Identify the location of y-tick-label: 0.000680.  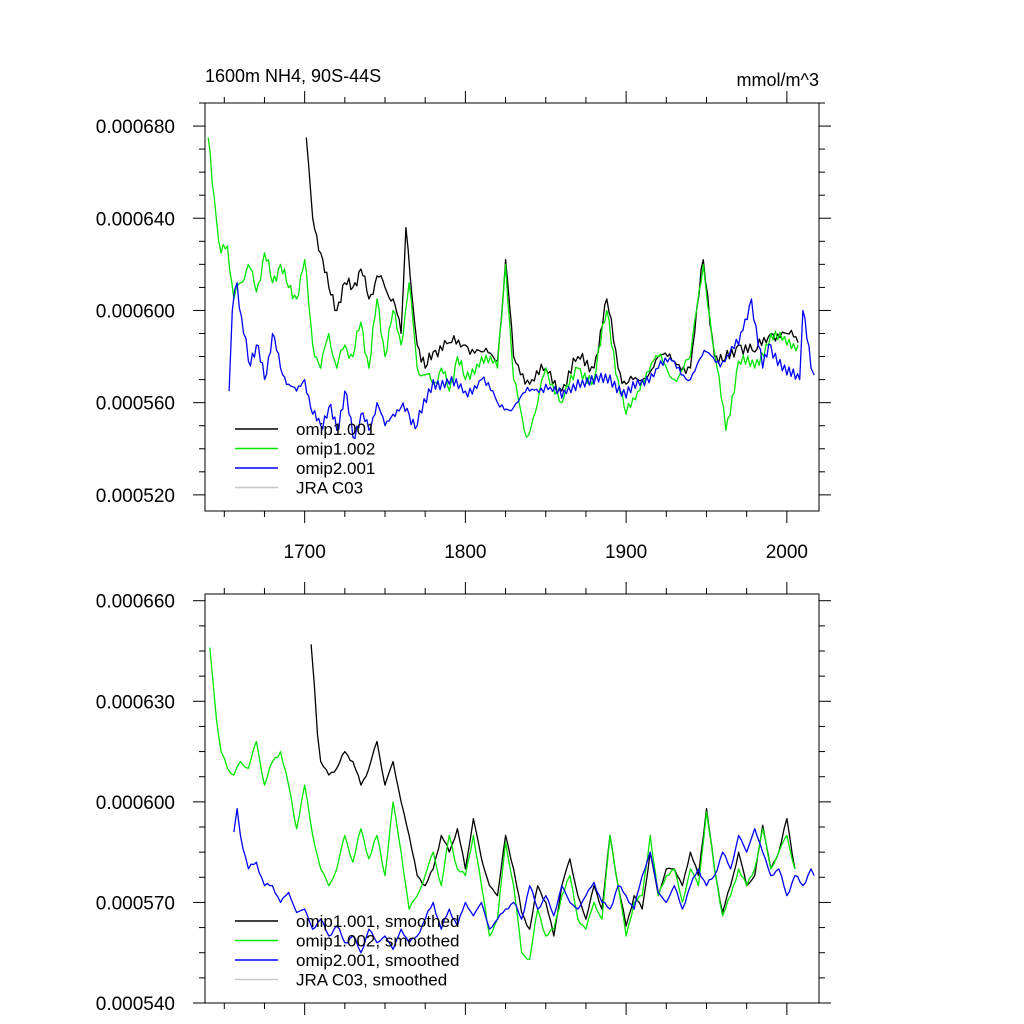
(135, 127).